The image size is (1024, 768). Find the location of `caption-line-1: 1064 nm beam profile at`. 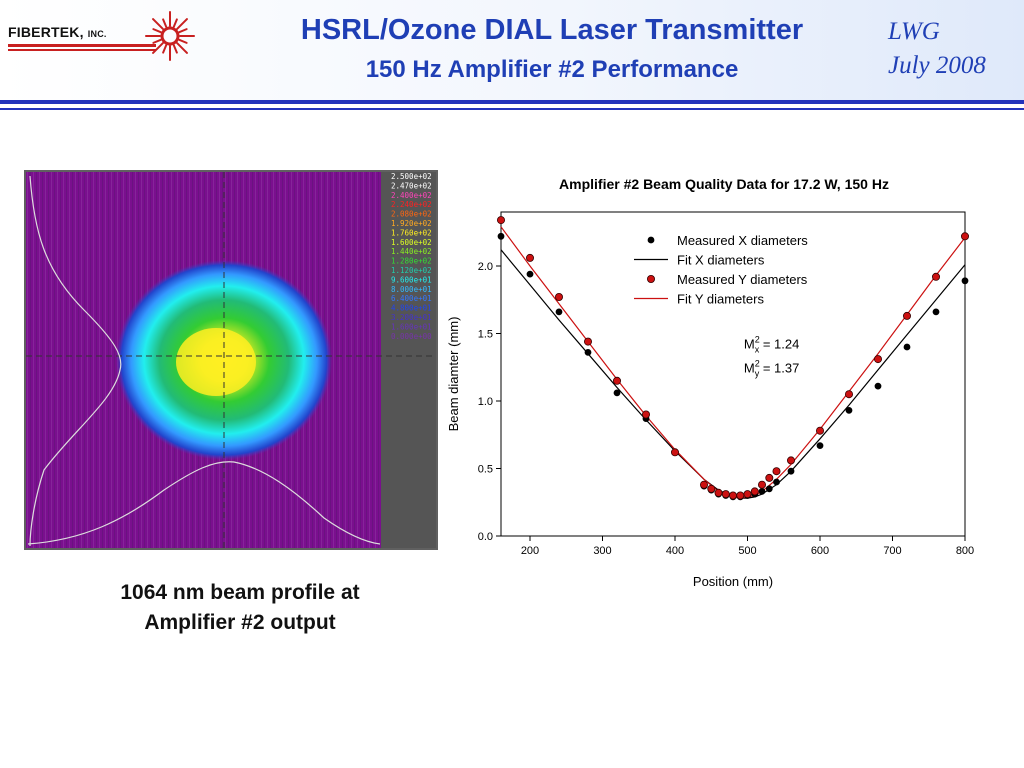

caption-line-1: 1064 nm beam profile at is located at coordinates (240, 592).